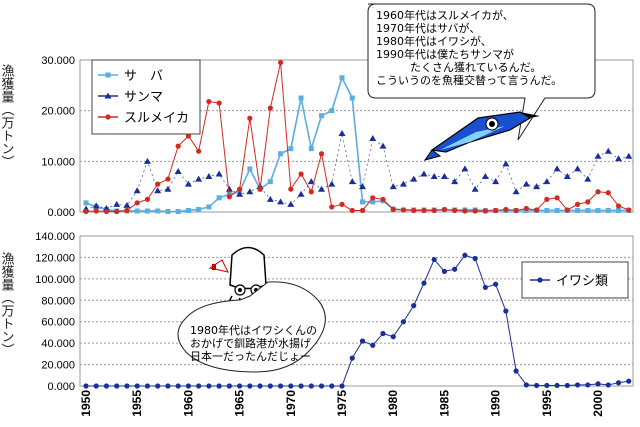 Image resolution: width=640 pixels, height=427 pixels. I want to click on annotation-line: こういうのを魚種交替って言うんだ。, so click(469, 80).